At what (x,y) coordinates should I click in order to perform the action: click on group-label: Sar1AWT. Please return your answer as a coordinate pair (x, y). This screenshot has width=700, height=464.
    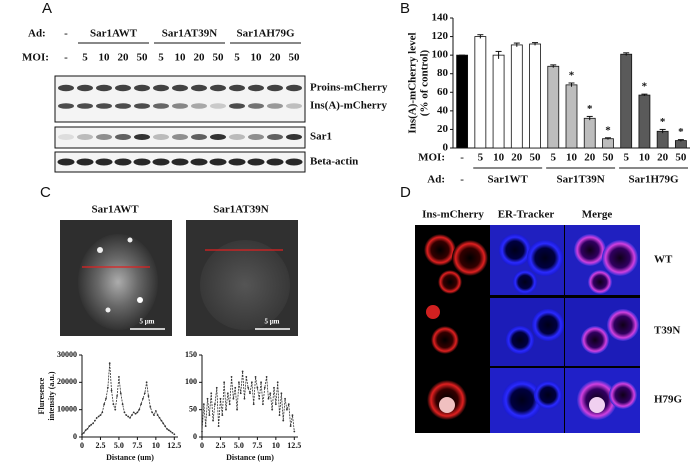
    Looking at the image, I should click on (114, 34).